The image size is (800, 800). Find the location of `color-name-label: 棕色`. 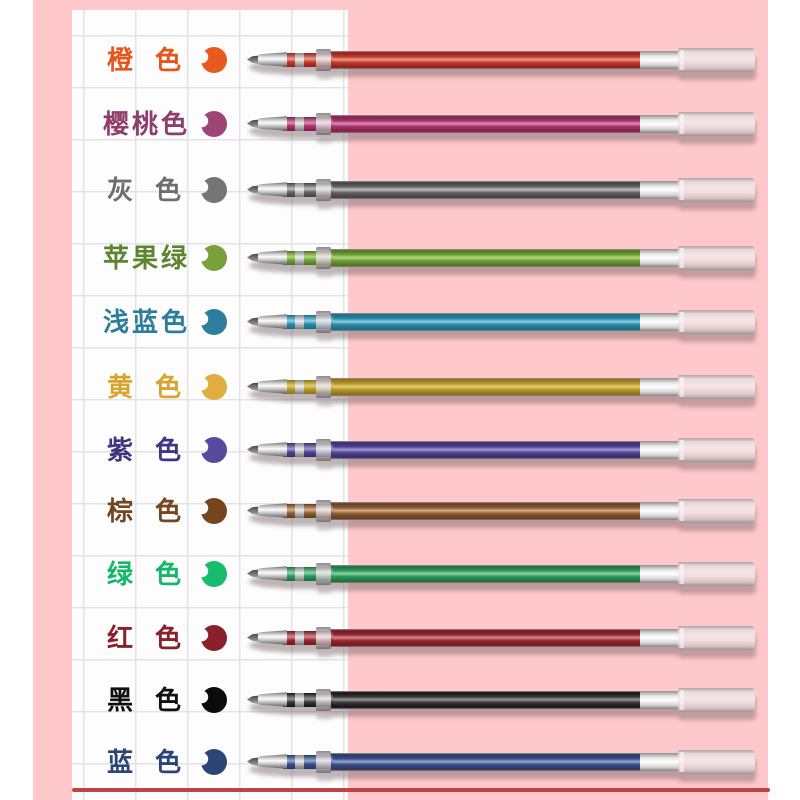

color-name-label: 棕色 is located at coordinates (155, 511).